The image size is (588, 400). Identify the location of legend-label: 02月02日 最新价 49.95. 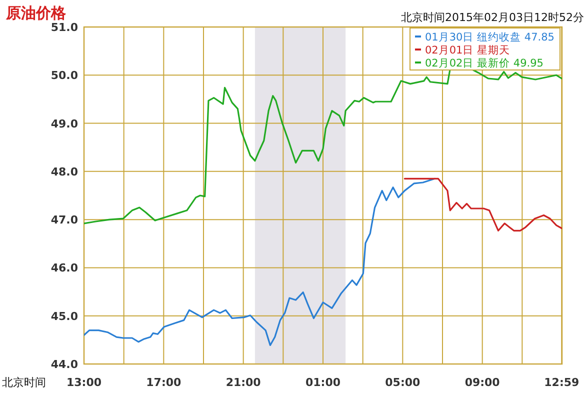
(484, 63).